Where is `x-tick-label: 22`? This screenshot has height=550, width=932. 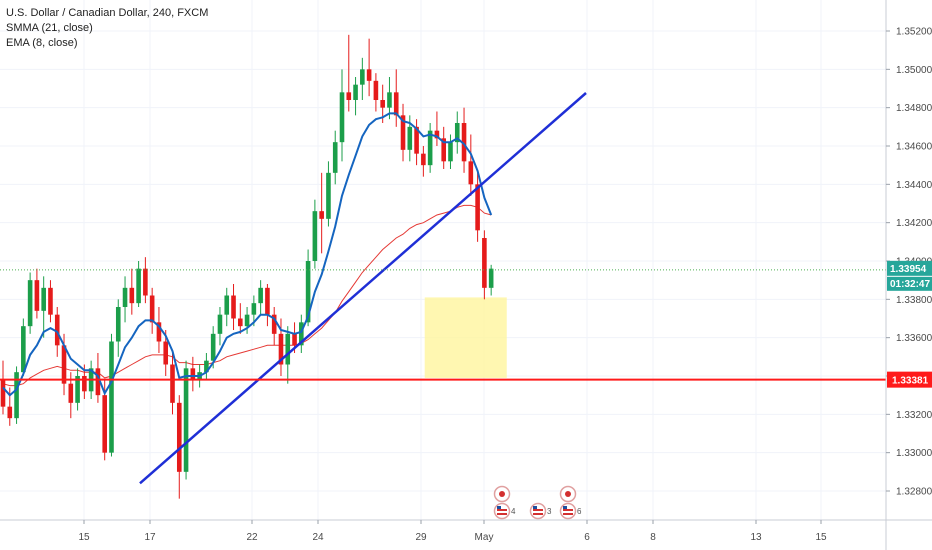
x-tick-label: 22 is located at coordinates (252, 537).